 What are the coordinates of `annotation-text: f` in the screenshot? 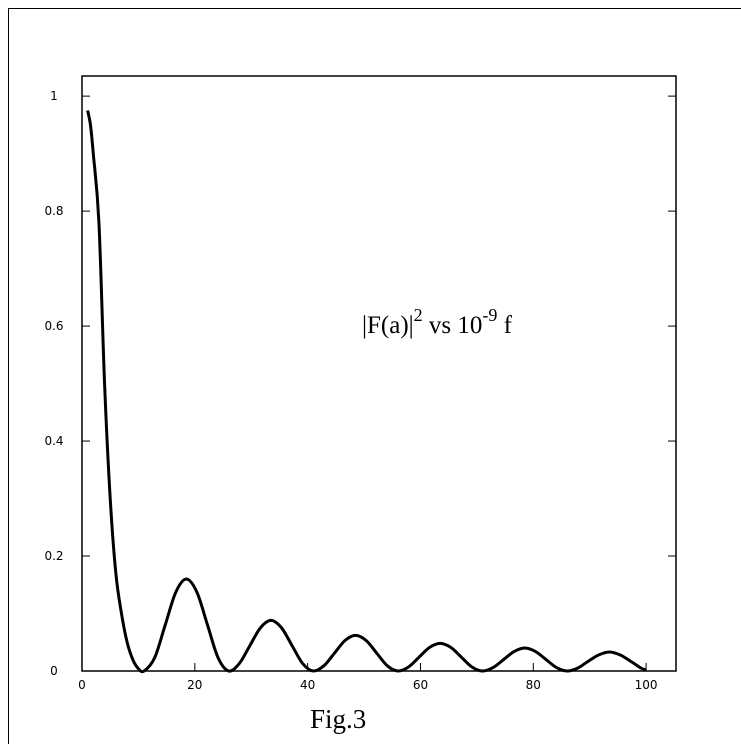 It's located at (504, 325).